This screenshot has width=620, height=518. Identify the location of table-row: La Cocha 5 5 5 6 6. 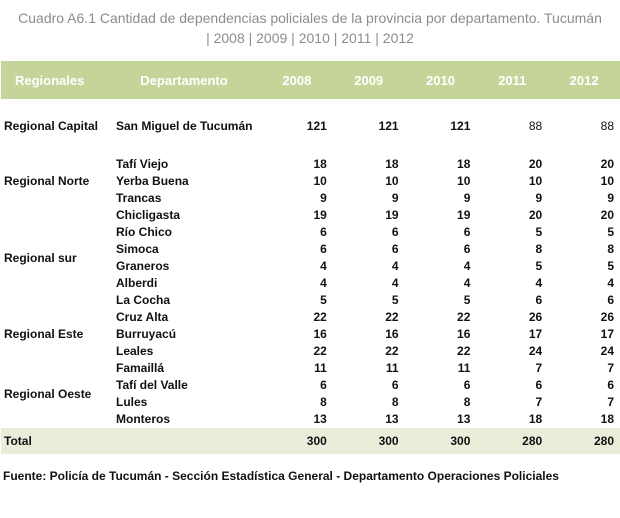
(310, 300).